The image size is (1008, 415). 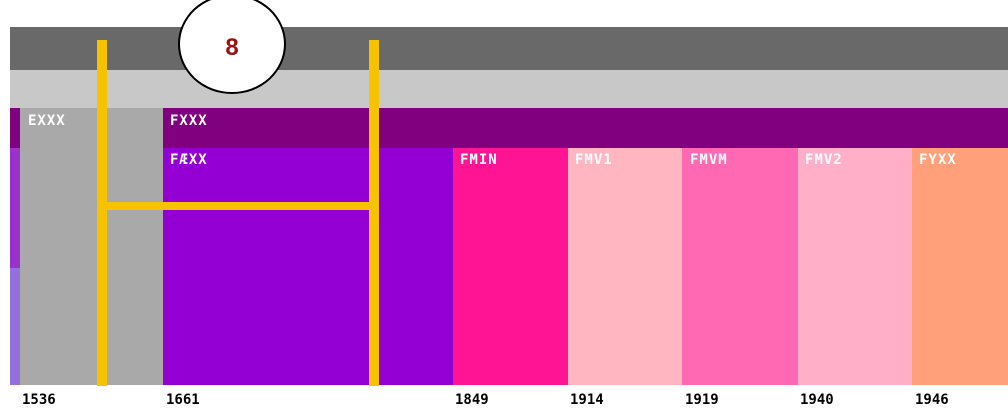 What do you see at coordinates (740, 266) in the screenshot?
I see `segment-fmvm` at bounding box center [740, 266].